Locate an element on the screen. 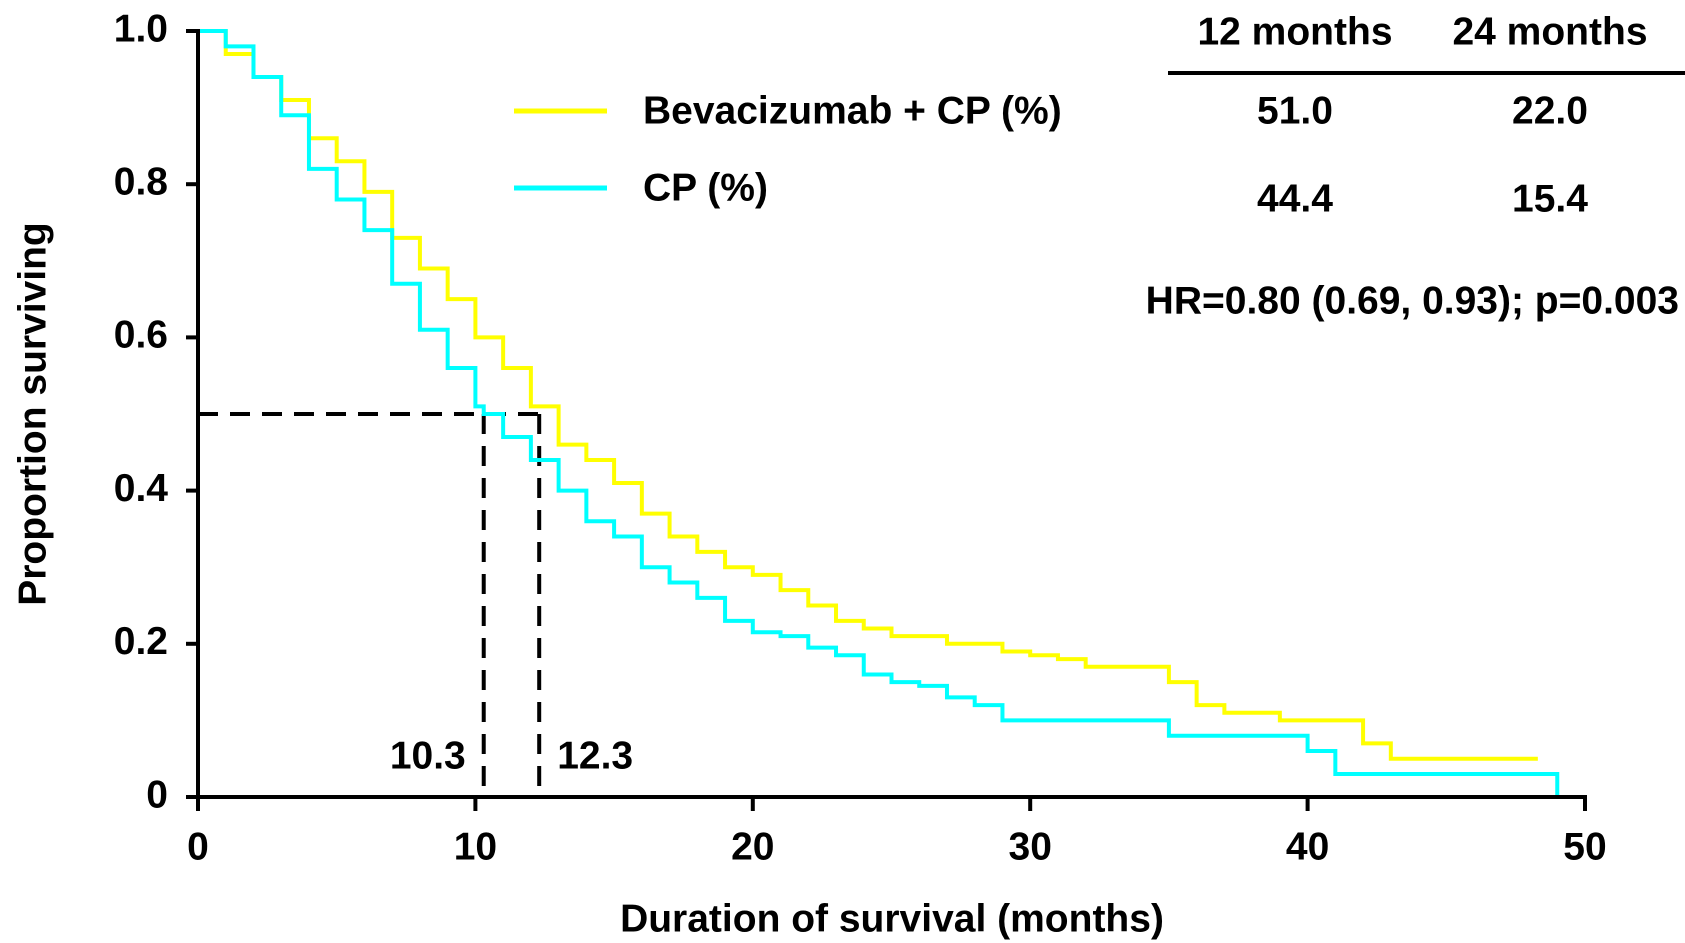 Image resolution: width=1685 pixels, height=943 pixels. y-tick-label: 0.8 is located at coordinates (141, 181).